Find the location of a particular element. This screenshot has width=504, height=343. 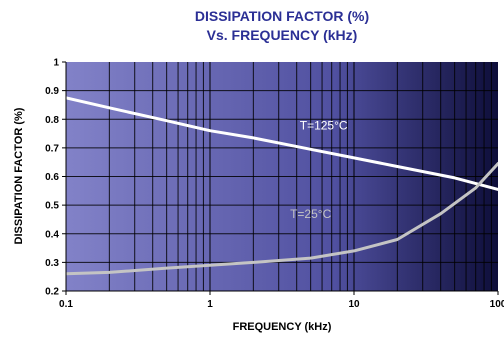

y-tick-label: 0.5 is located at coordinates (52, 206).